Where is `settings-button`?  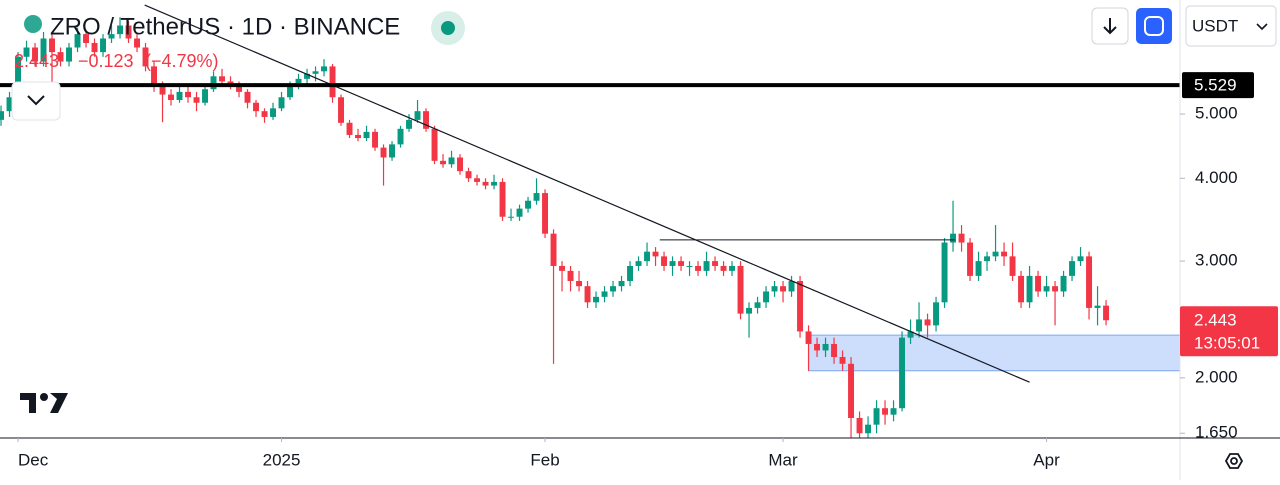 settings-button is located at coordinates (1234, 461).